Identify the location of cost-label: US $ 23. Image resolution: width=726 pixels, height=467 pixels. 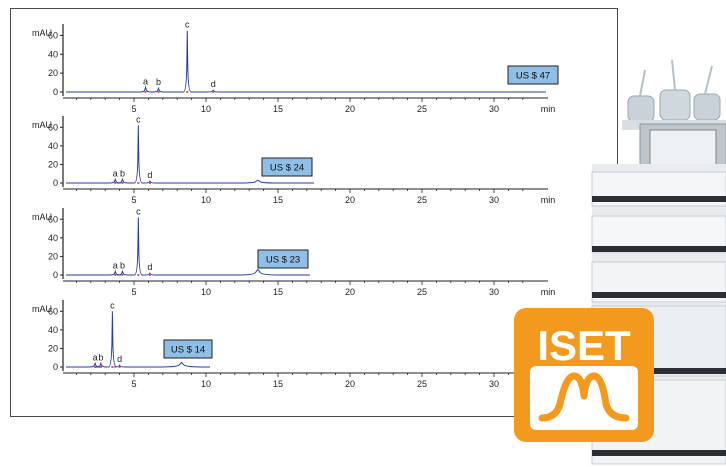
(283, 260).